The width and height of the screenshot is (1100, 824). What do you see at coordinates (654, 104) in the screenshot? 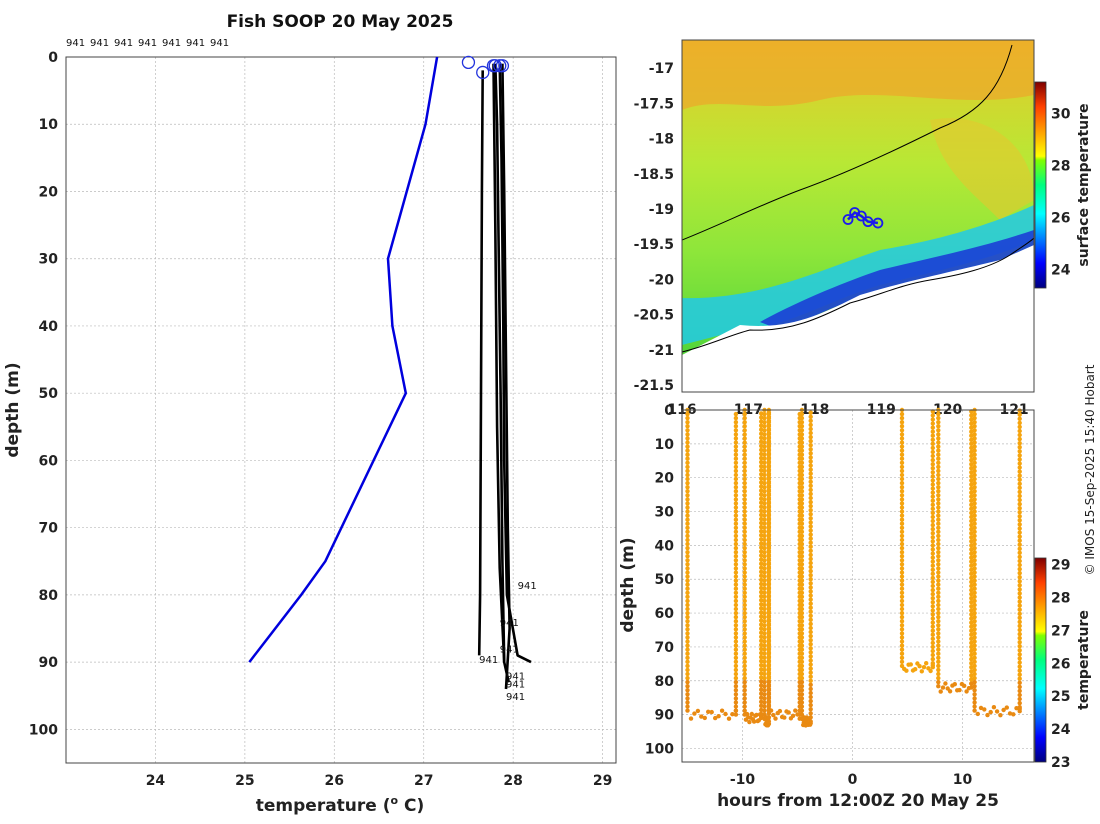
I see `map-y-tick-label: -17.5` at bounding box center [654, 104].